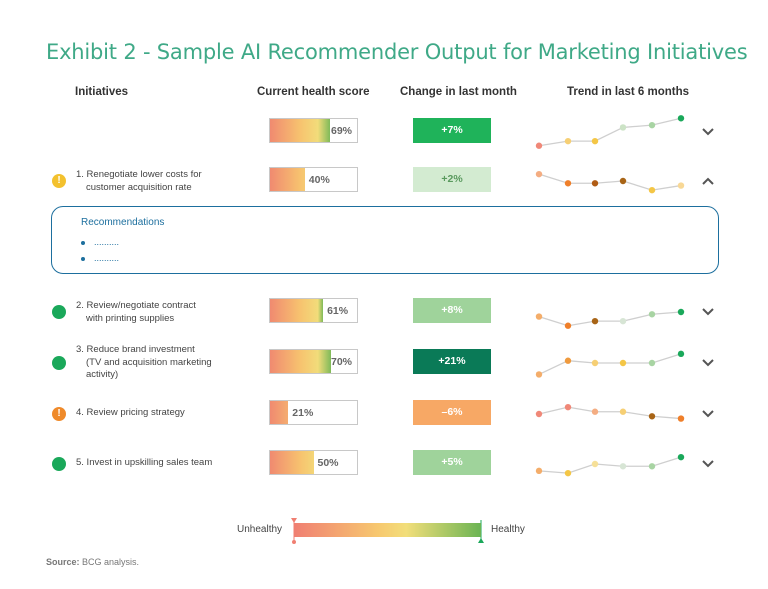  I want to click on health-value: 69%, so click(341, 131).